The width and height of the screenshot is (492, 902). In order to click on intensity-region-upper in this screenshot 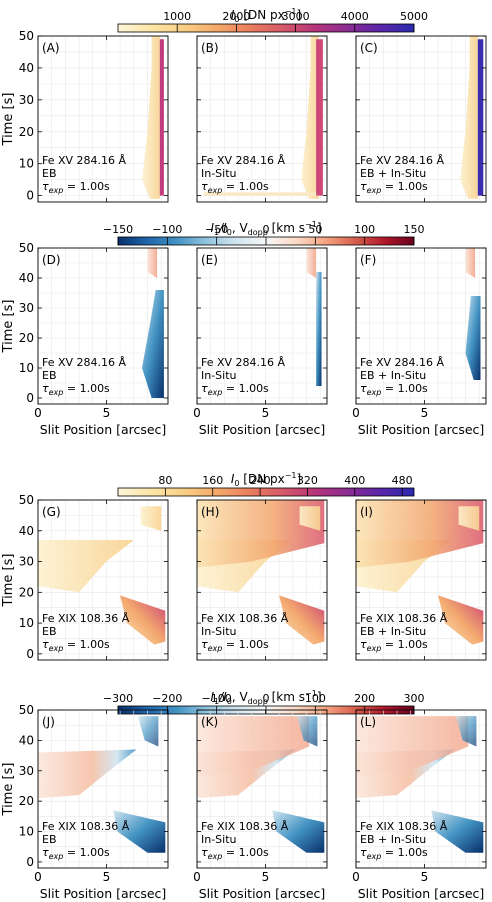, I will do `click(261, 534)`.